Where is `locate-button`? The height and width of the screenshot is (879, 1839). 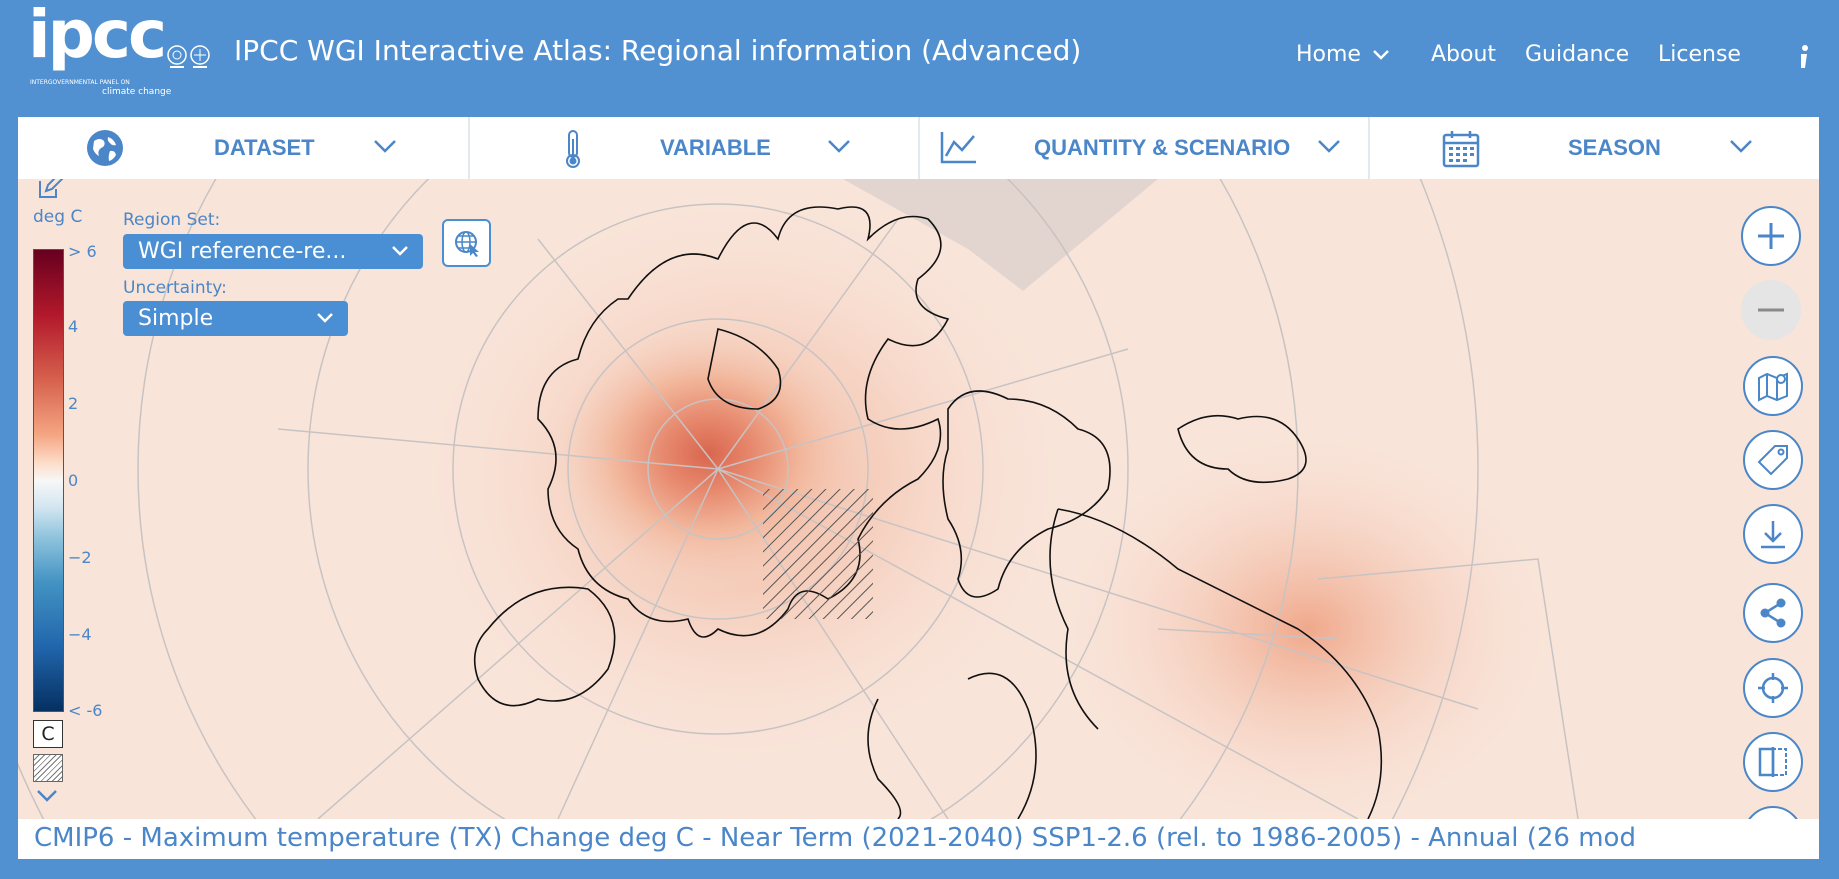 locate-button is located at coordinates (1773, 688).